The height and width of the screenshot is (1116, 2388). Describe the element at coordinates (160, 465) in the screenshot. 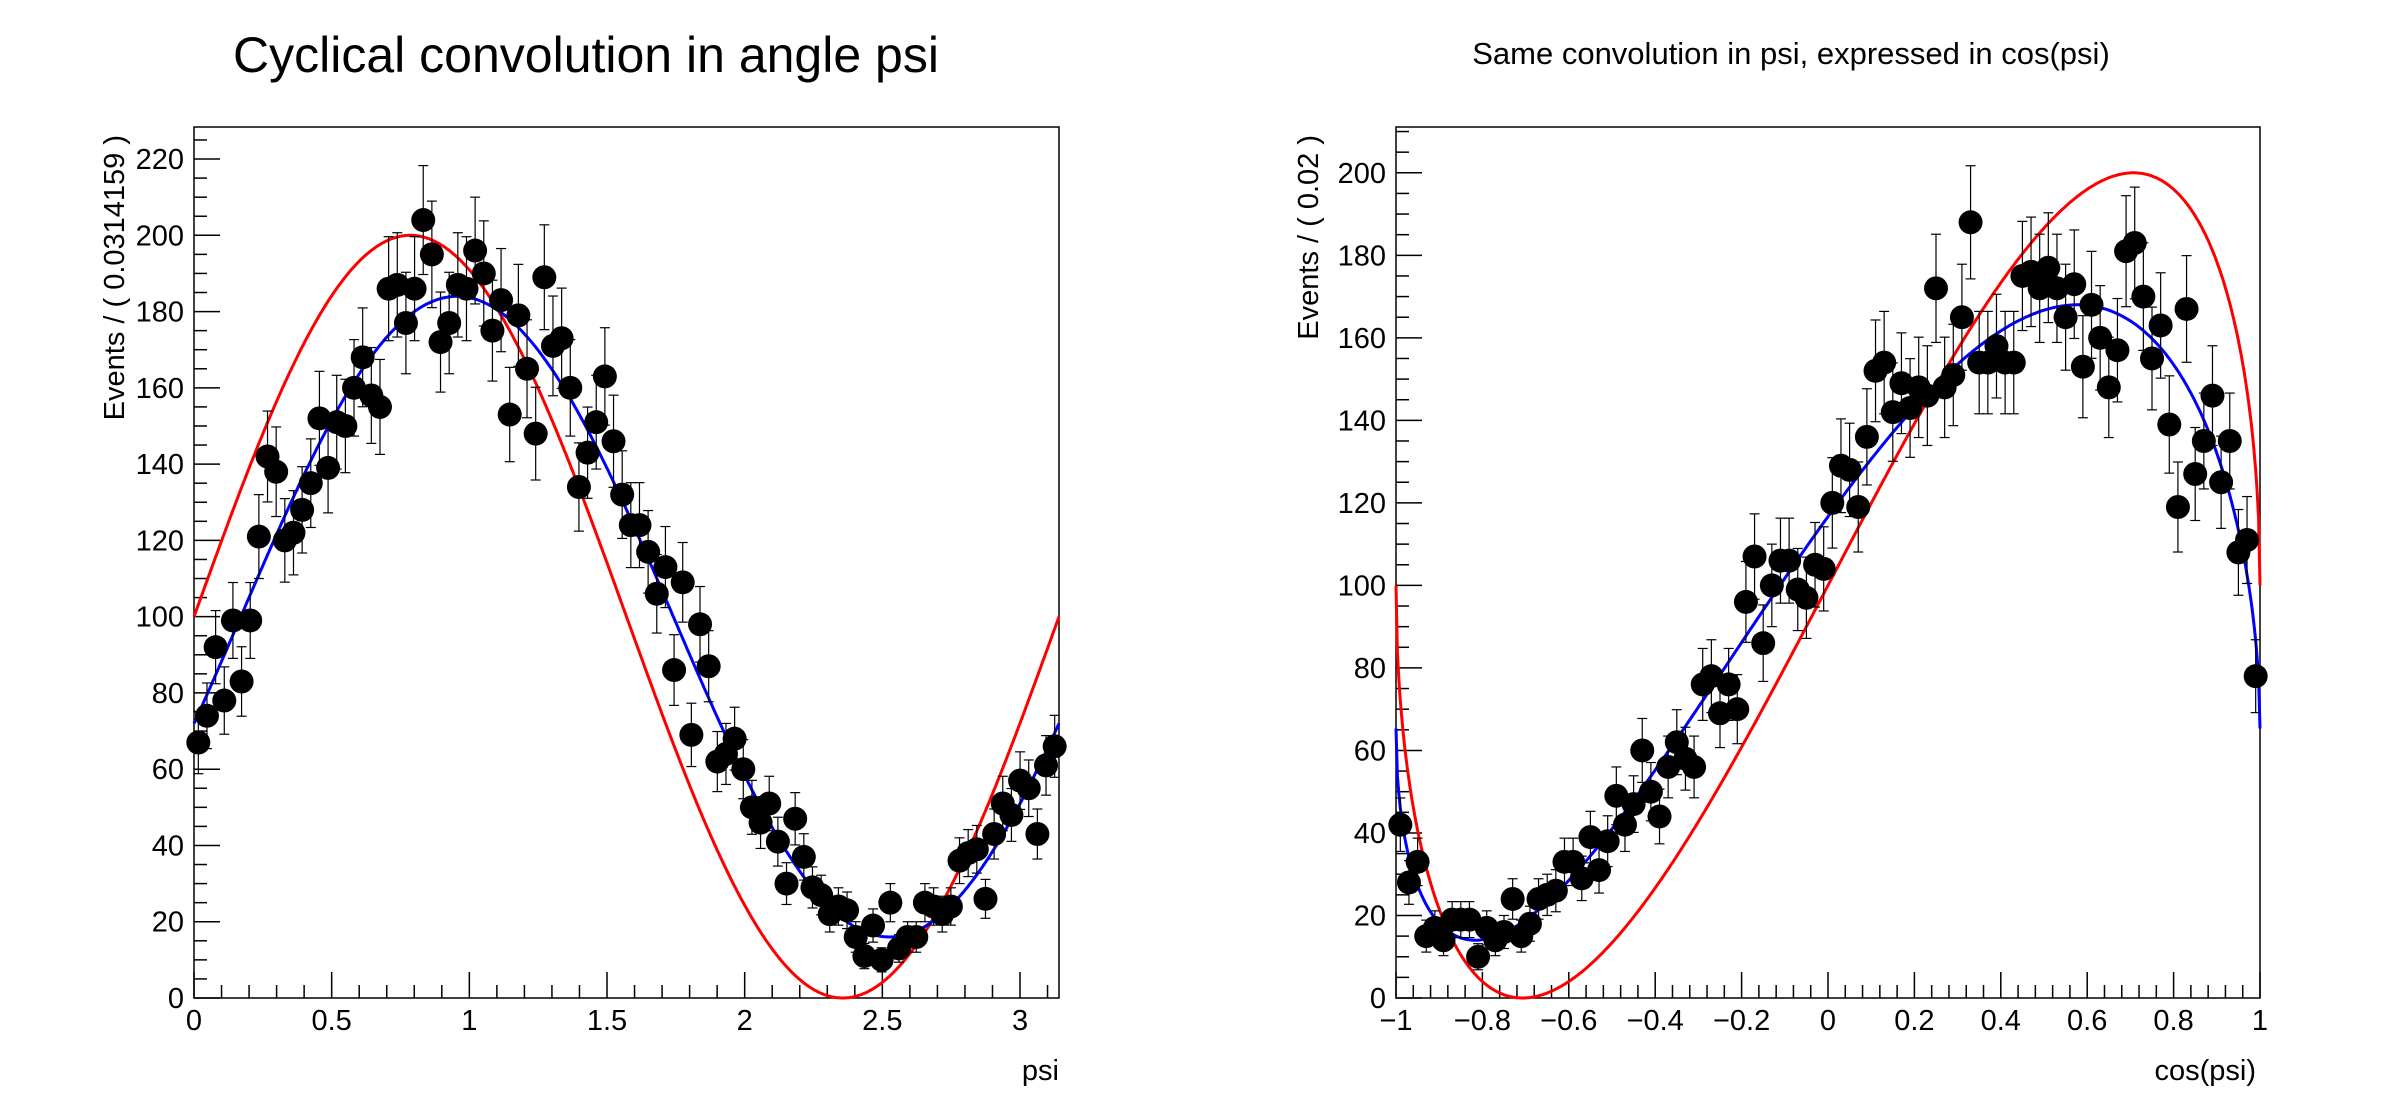

I see `left-y-tick-label: 140` at that location.